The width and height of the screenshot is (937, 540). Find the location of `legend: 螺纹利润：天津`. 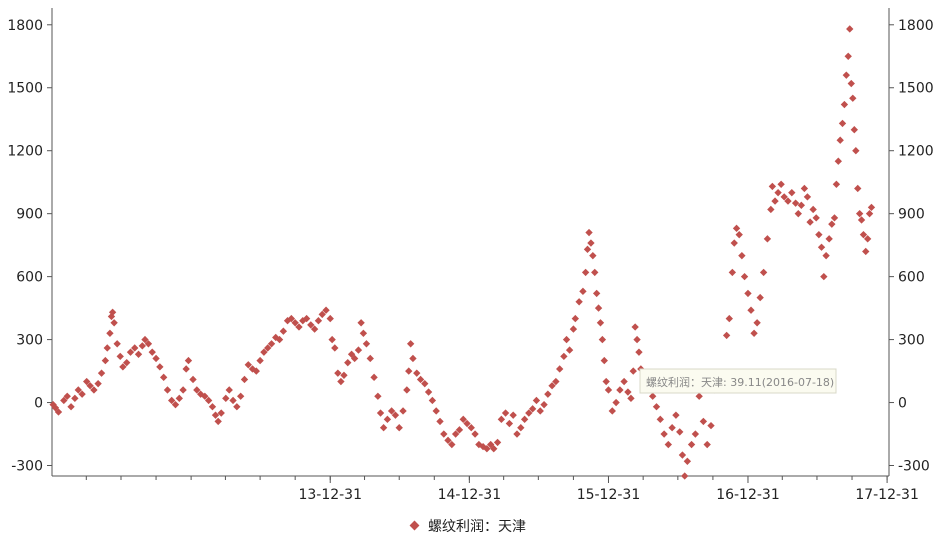

legend: 螺纹利润：天津 is located at coordinates (468, 526).